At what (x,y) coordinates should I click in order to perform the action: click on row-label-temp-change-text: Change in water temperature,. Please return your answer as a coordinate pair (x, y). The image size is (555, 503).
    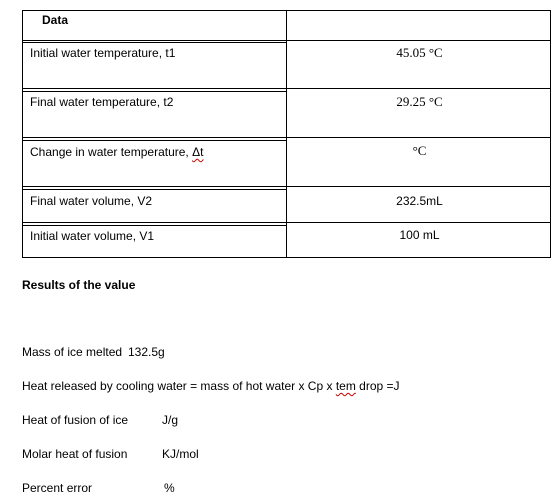
    Looking at the image, I should click on (111, 152).